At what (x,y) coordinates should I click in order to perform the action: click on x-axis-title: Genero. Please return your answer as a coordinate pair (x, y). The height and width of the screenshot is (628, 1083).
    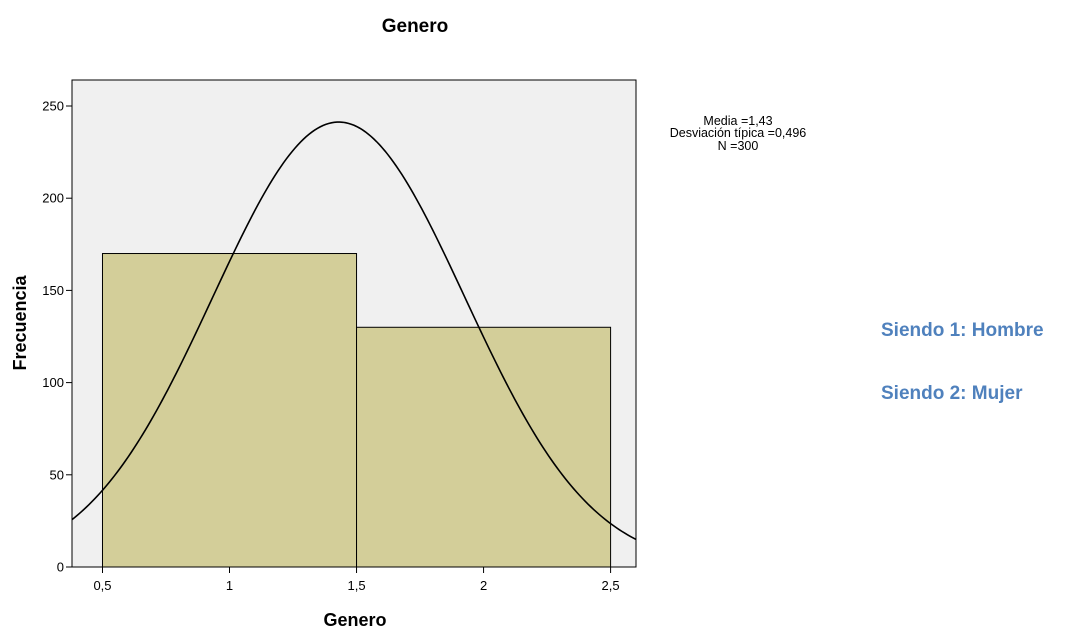
    Looking at the image, I should click on (354, 619).